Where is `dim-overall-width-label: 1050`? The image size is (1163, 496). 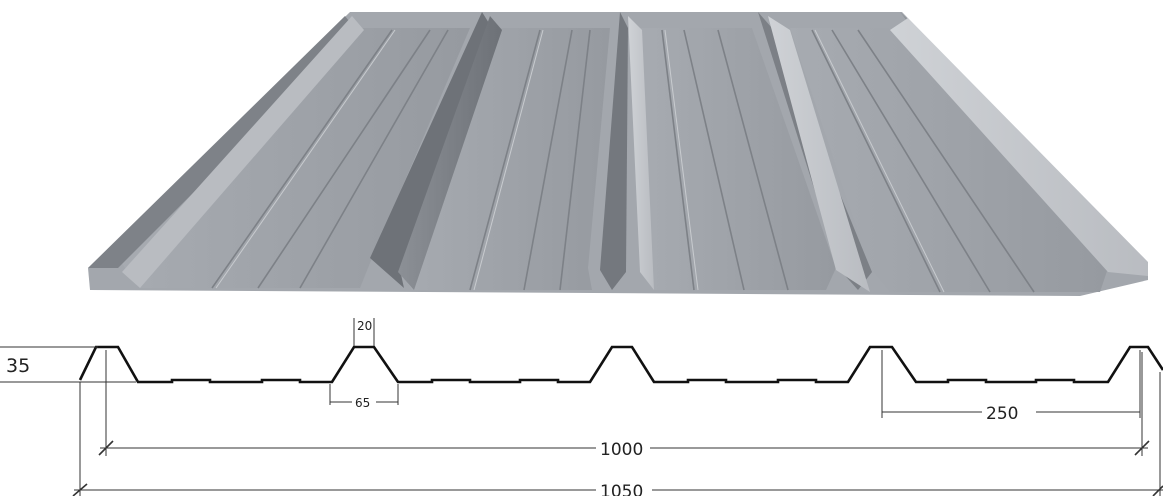
dim-overall-width-label: 1050 is located at coordinates (621, 489).